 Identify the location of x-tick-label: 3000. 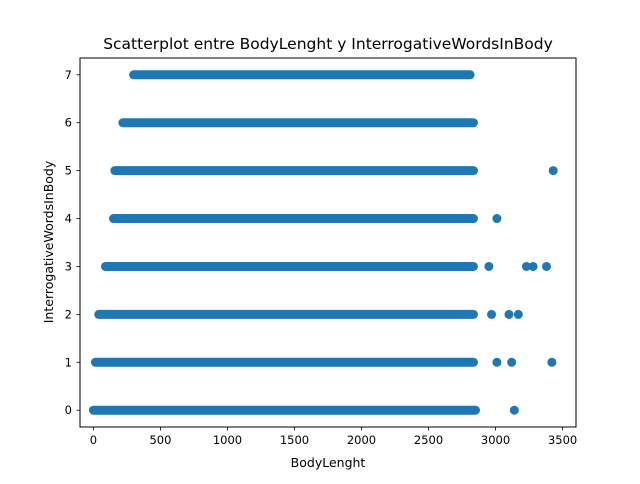
(495, 440).